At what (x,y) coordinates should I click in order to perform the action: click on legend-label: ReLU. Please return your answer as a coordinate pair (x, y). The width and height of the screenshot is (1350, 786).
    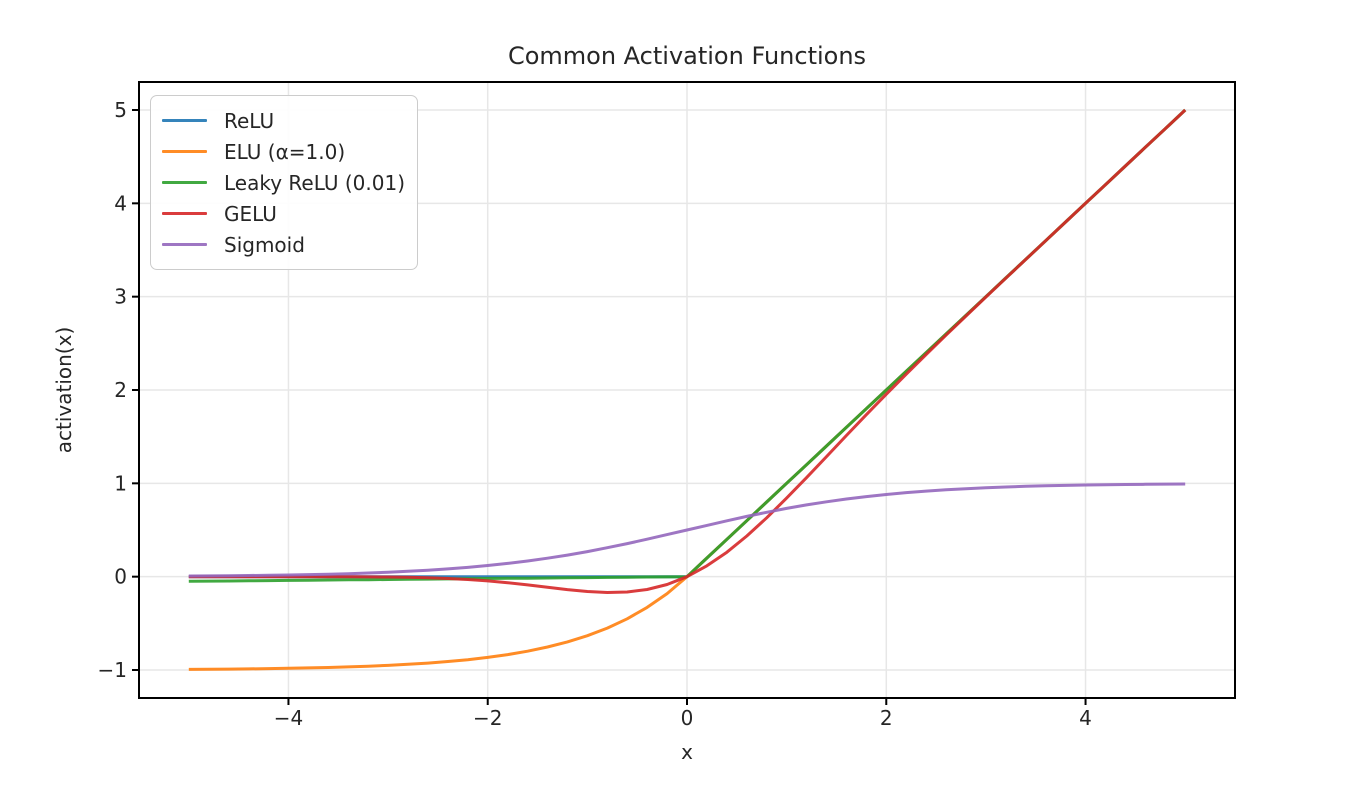
    Looking at the image, I should click on (249, 120).